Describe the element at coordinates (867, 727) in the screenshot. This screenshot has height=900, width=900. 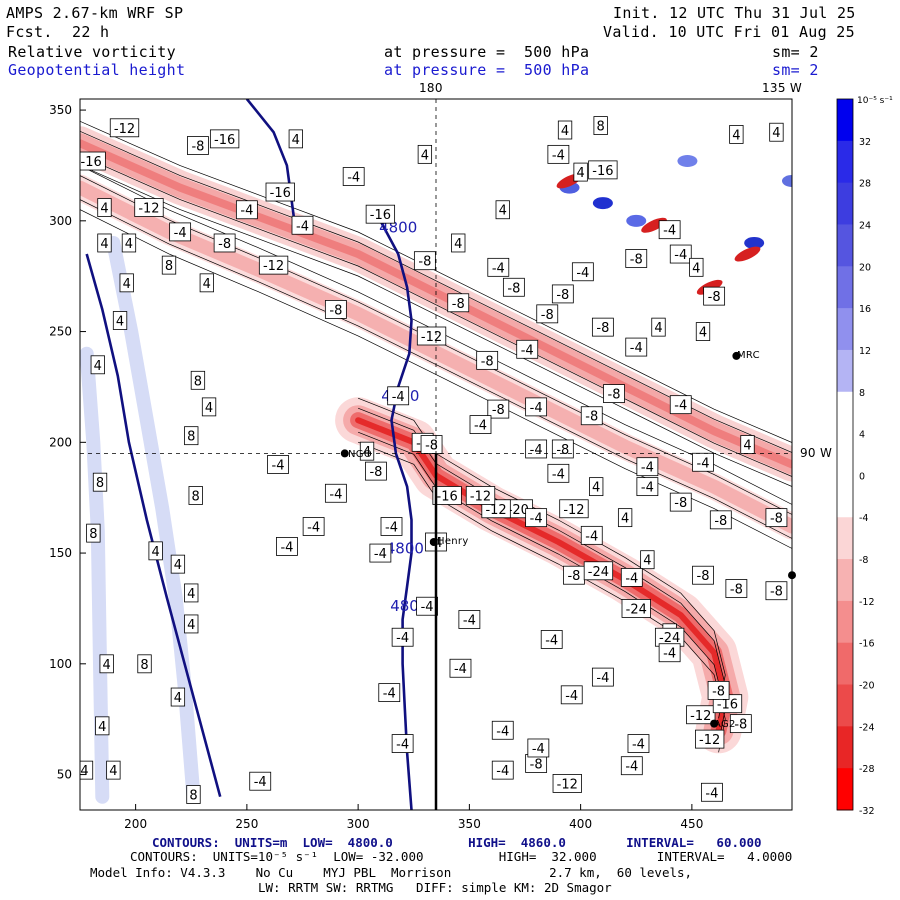
I see `colorbar-tick-label: -24` at that location.